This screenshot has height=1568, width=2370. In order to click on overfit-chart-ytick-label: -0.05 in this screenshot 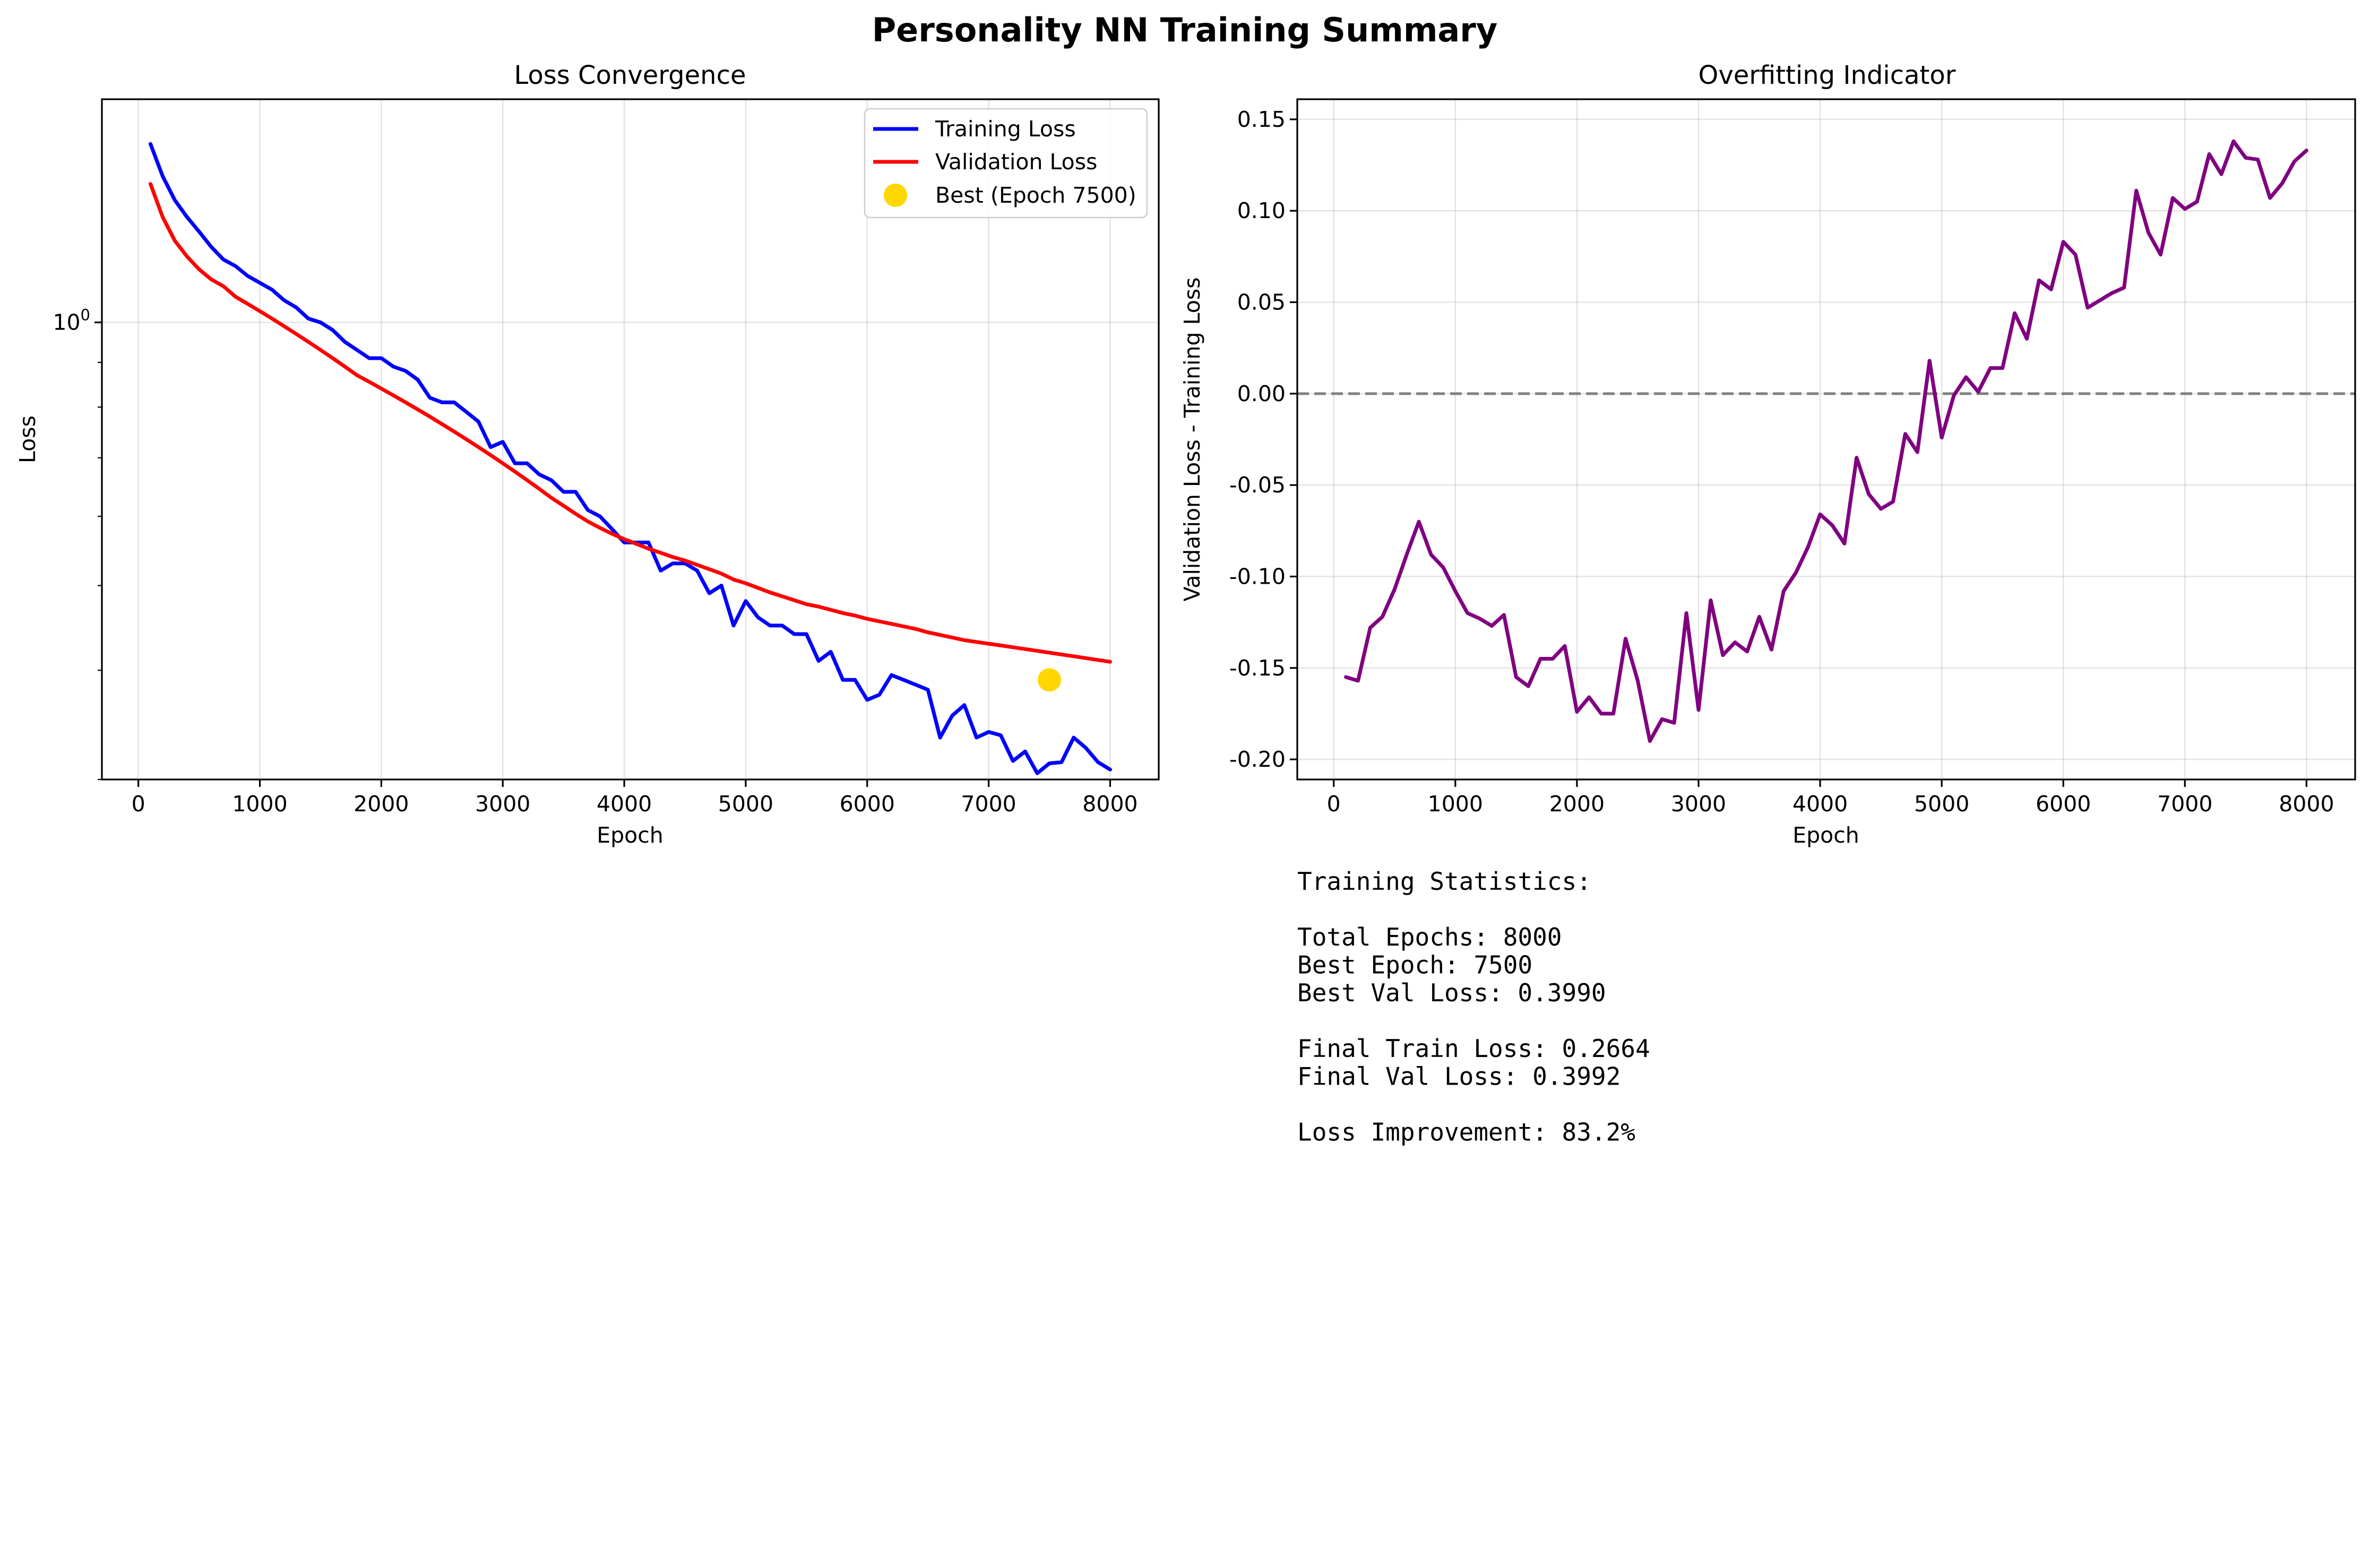, I will do `click(1258, 485)`.